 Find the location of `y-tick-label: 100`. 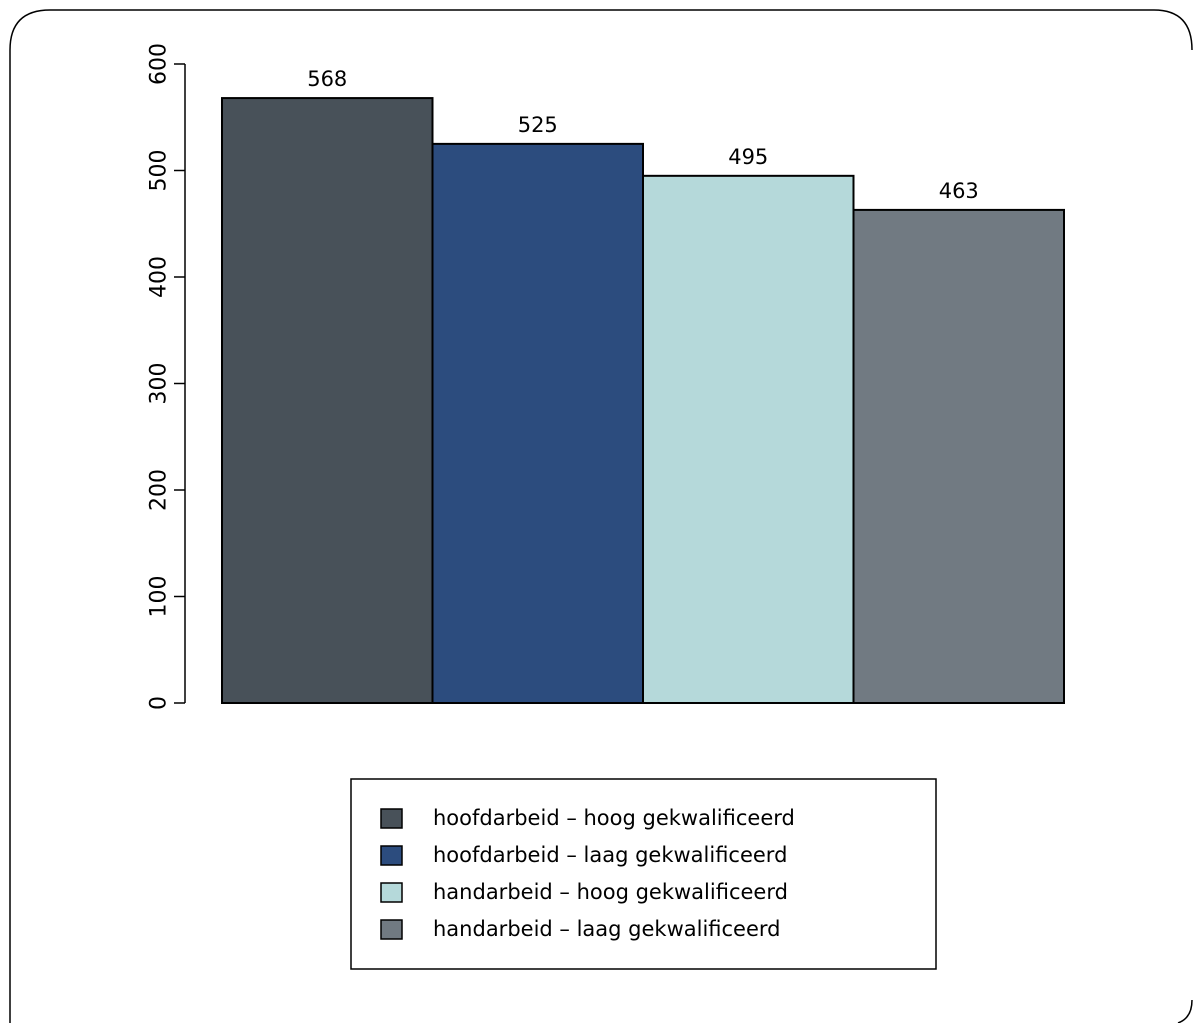

y-tick-label: 100 is located at coordinates (159, 597).